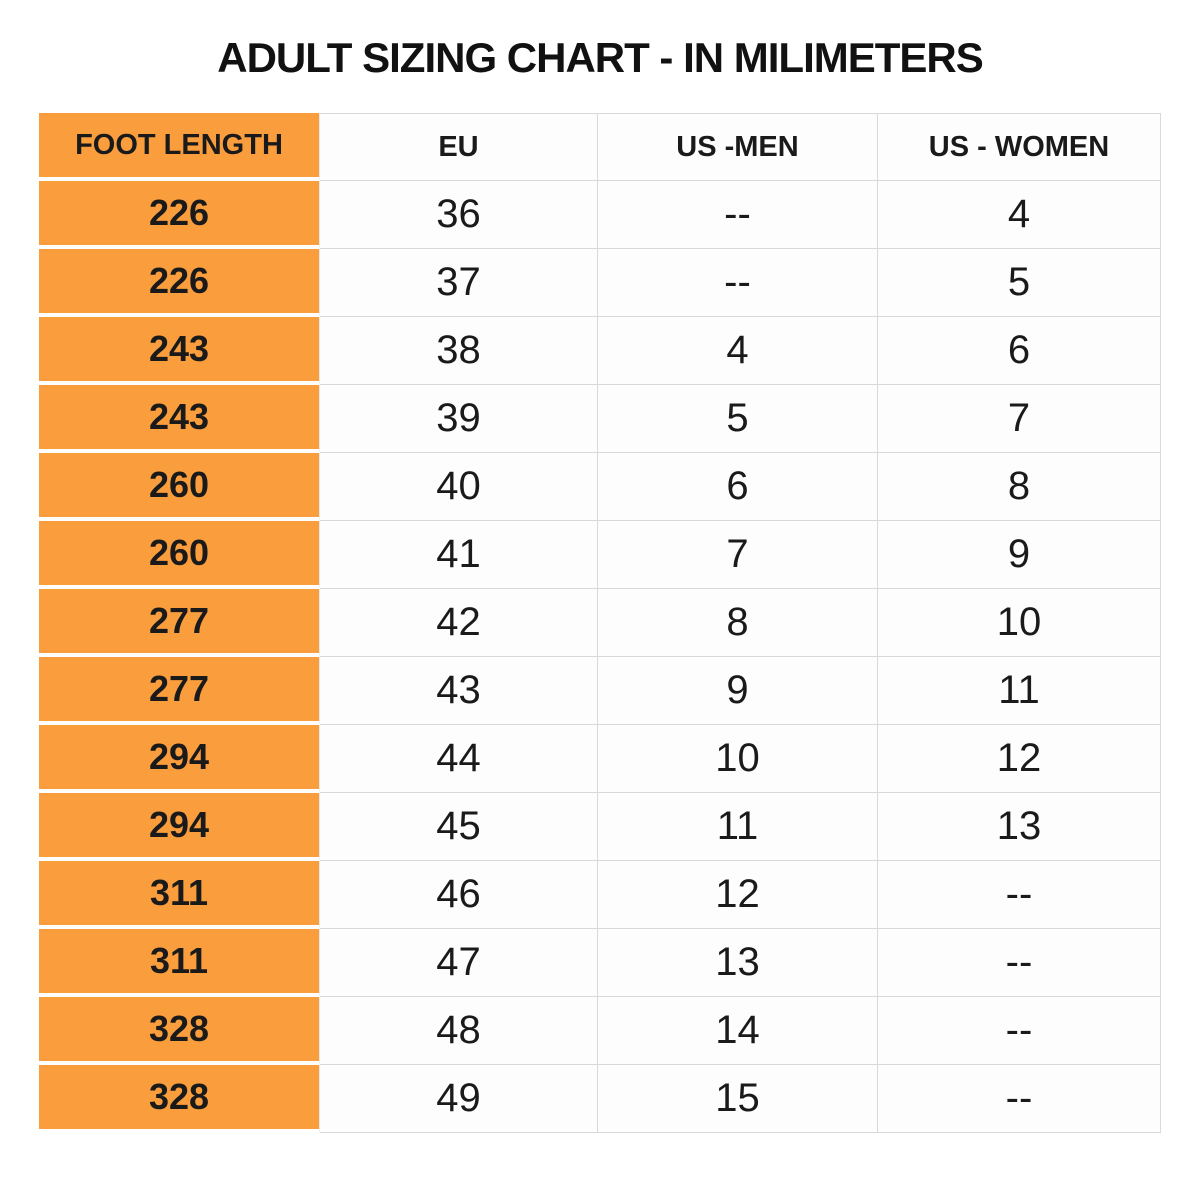 The height and width of the screenshot is (1197, 1200). I want to click on eu-cell: 42, so click(459, 623).